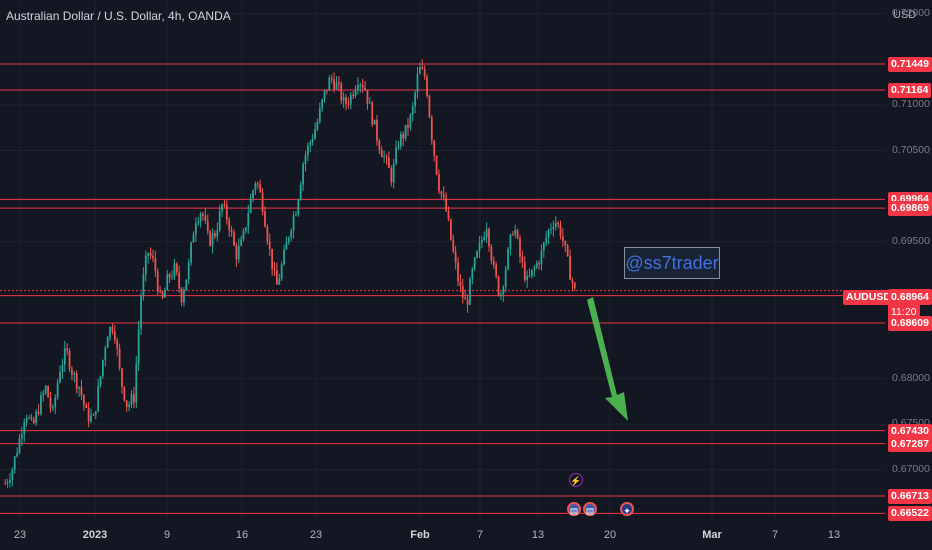 The height and width of the screenshot is (550, 932). Describe the element at coordinates (904, 312) in the screenshot. I see `bar-countdown: 11:20` at that location.